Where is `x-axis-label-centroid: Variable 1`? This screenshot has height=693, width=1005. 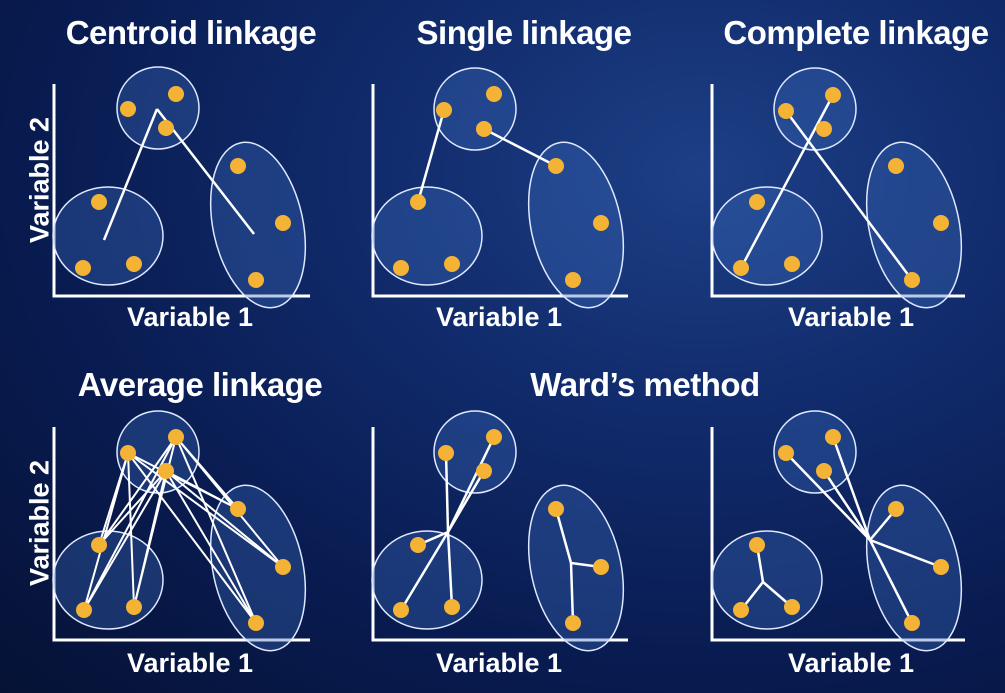 x-axis-label-centroid: Variable 1 is located at coordinates (190, 317).